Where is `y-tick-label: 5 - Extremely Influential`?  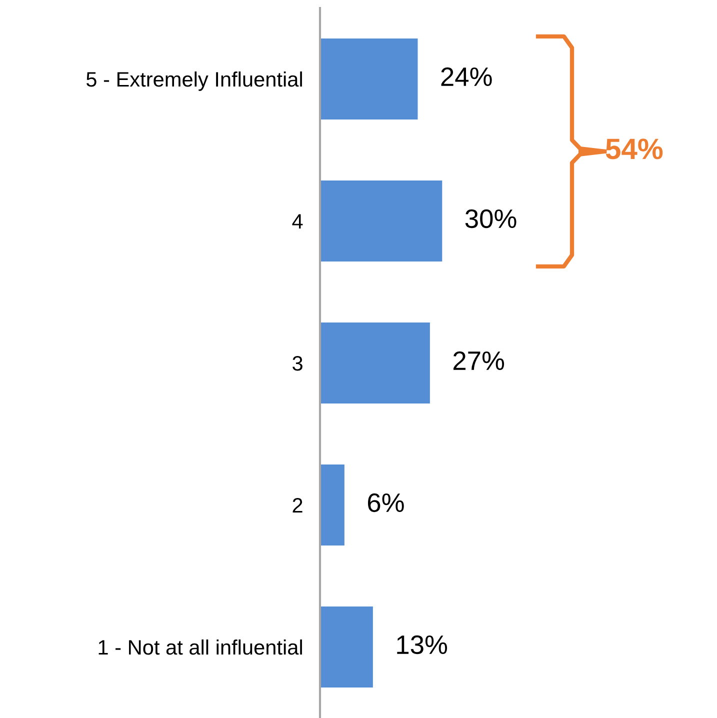
y-tick-label: 5 - Extremely Influential is located at coordinates (194, 81).